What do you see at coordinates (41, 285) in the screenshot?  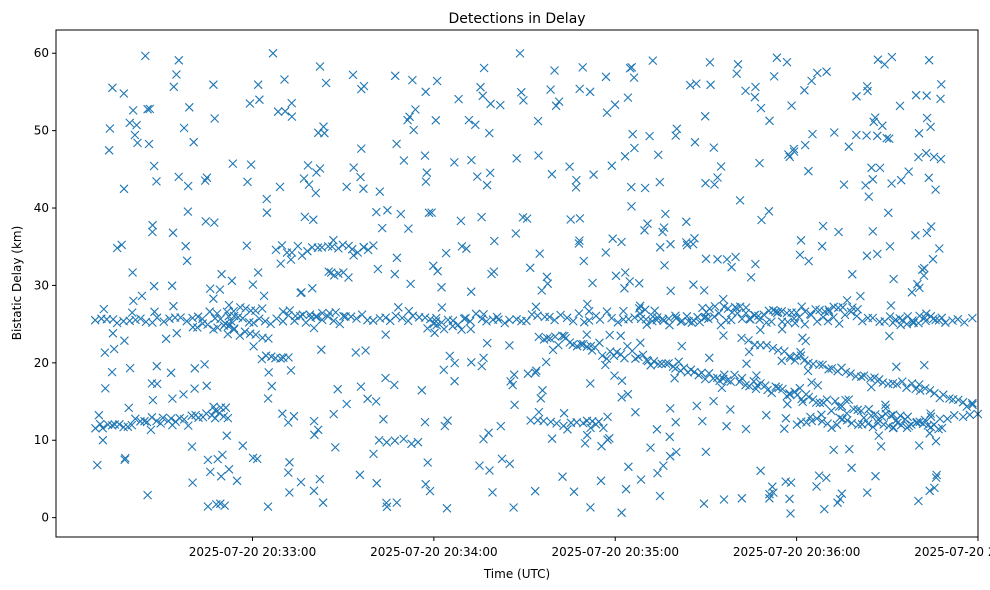 I see `y-tick-label: 30` at bounding box center [41, 285].